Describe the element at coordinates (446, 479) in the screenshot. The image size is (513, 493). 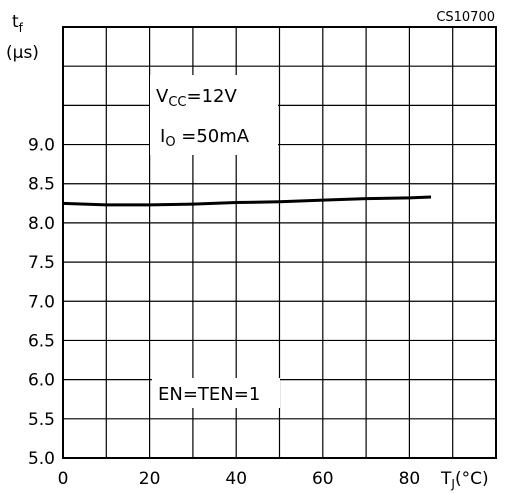
I see `x-axis-label-main: T` at that location.